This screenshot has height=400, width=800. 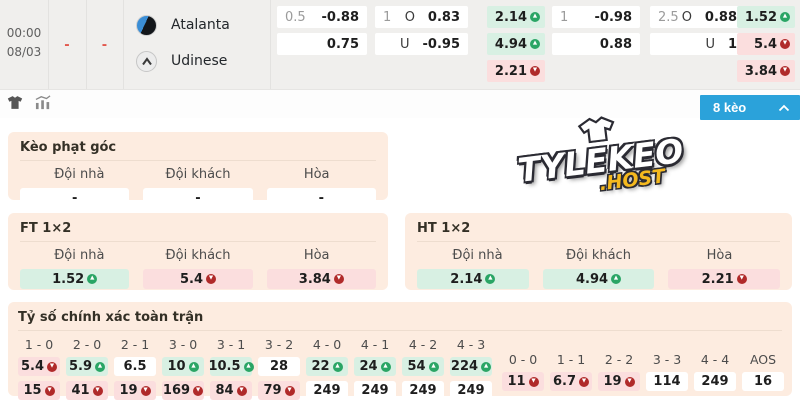 What do you see at coordinates (181, 61) in the screenshot?
I see `team-row-away: Udinese` at bounding box center [181, 61].